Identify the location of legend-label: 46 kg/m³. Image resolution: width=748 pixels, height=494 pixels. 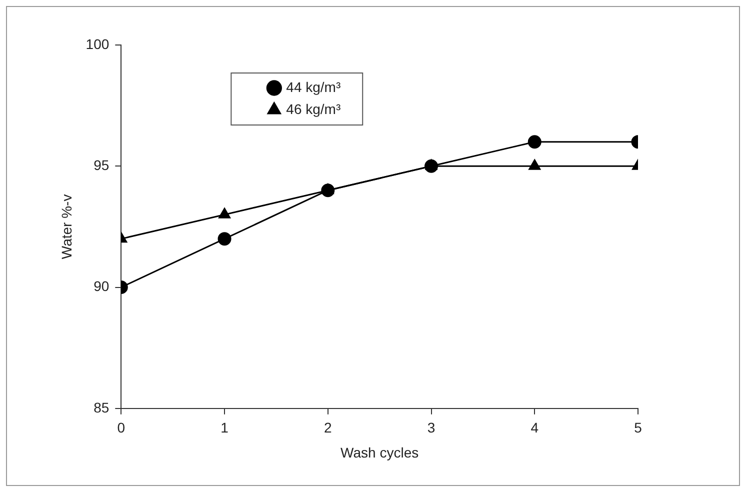
(313, 108).